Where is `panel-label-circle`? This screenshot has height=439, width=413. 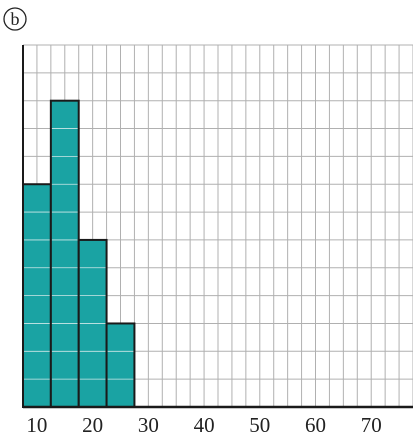
panel-label-circle is located at coordinates (15, 19).